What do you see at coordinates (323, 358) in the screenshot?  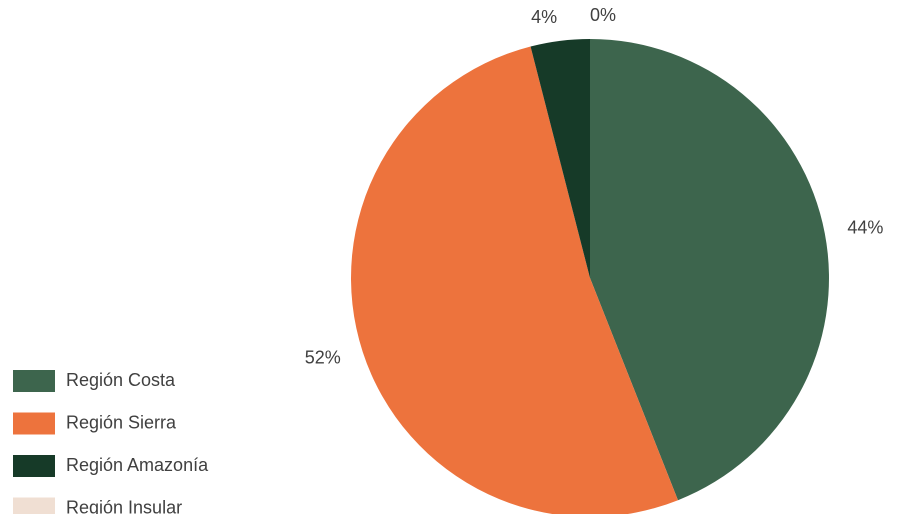 I see `data-label: 52%` at bounding box center [323, 358].